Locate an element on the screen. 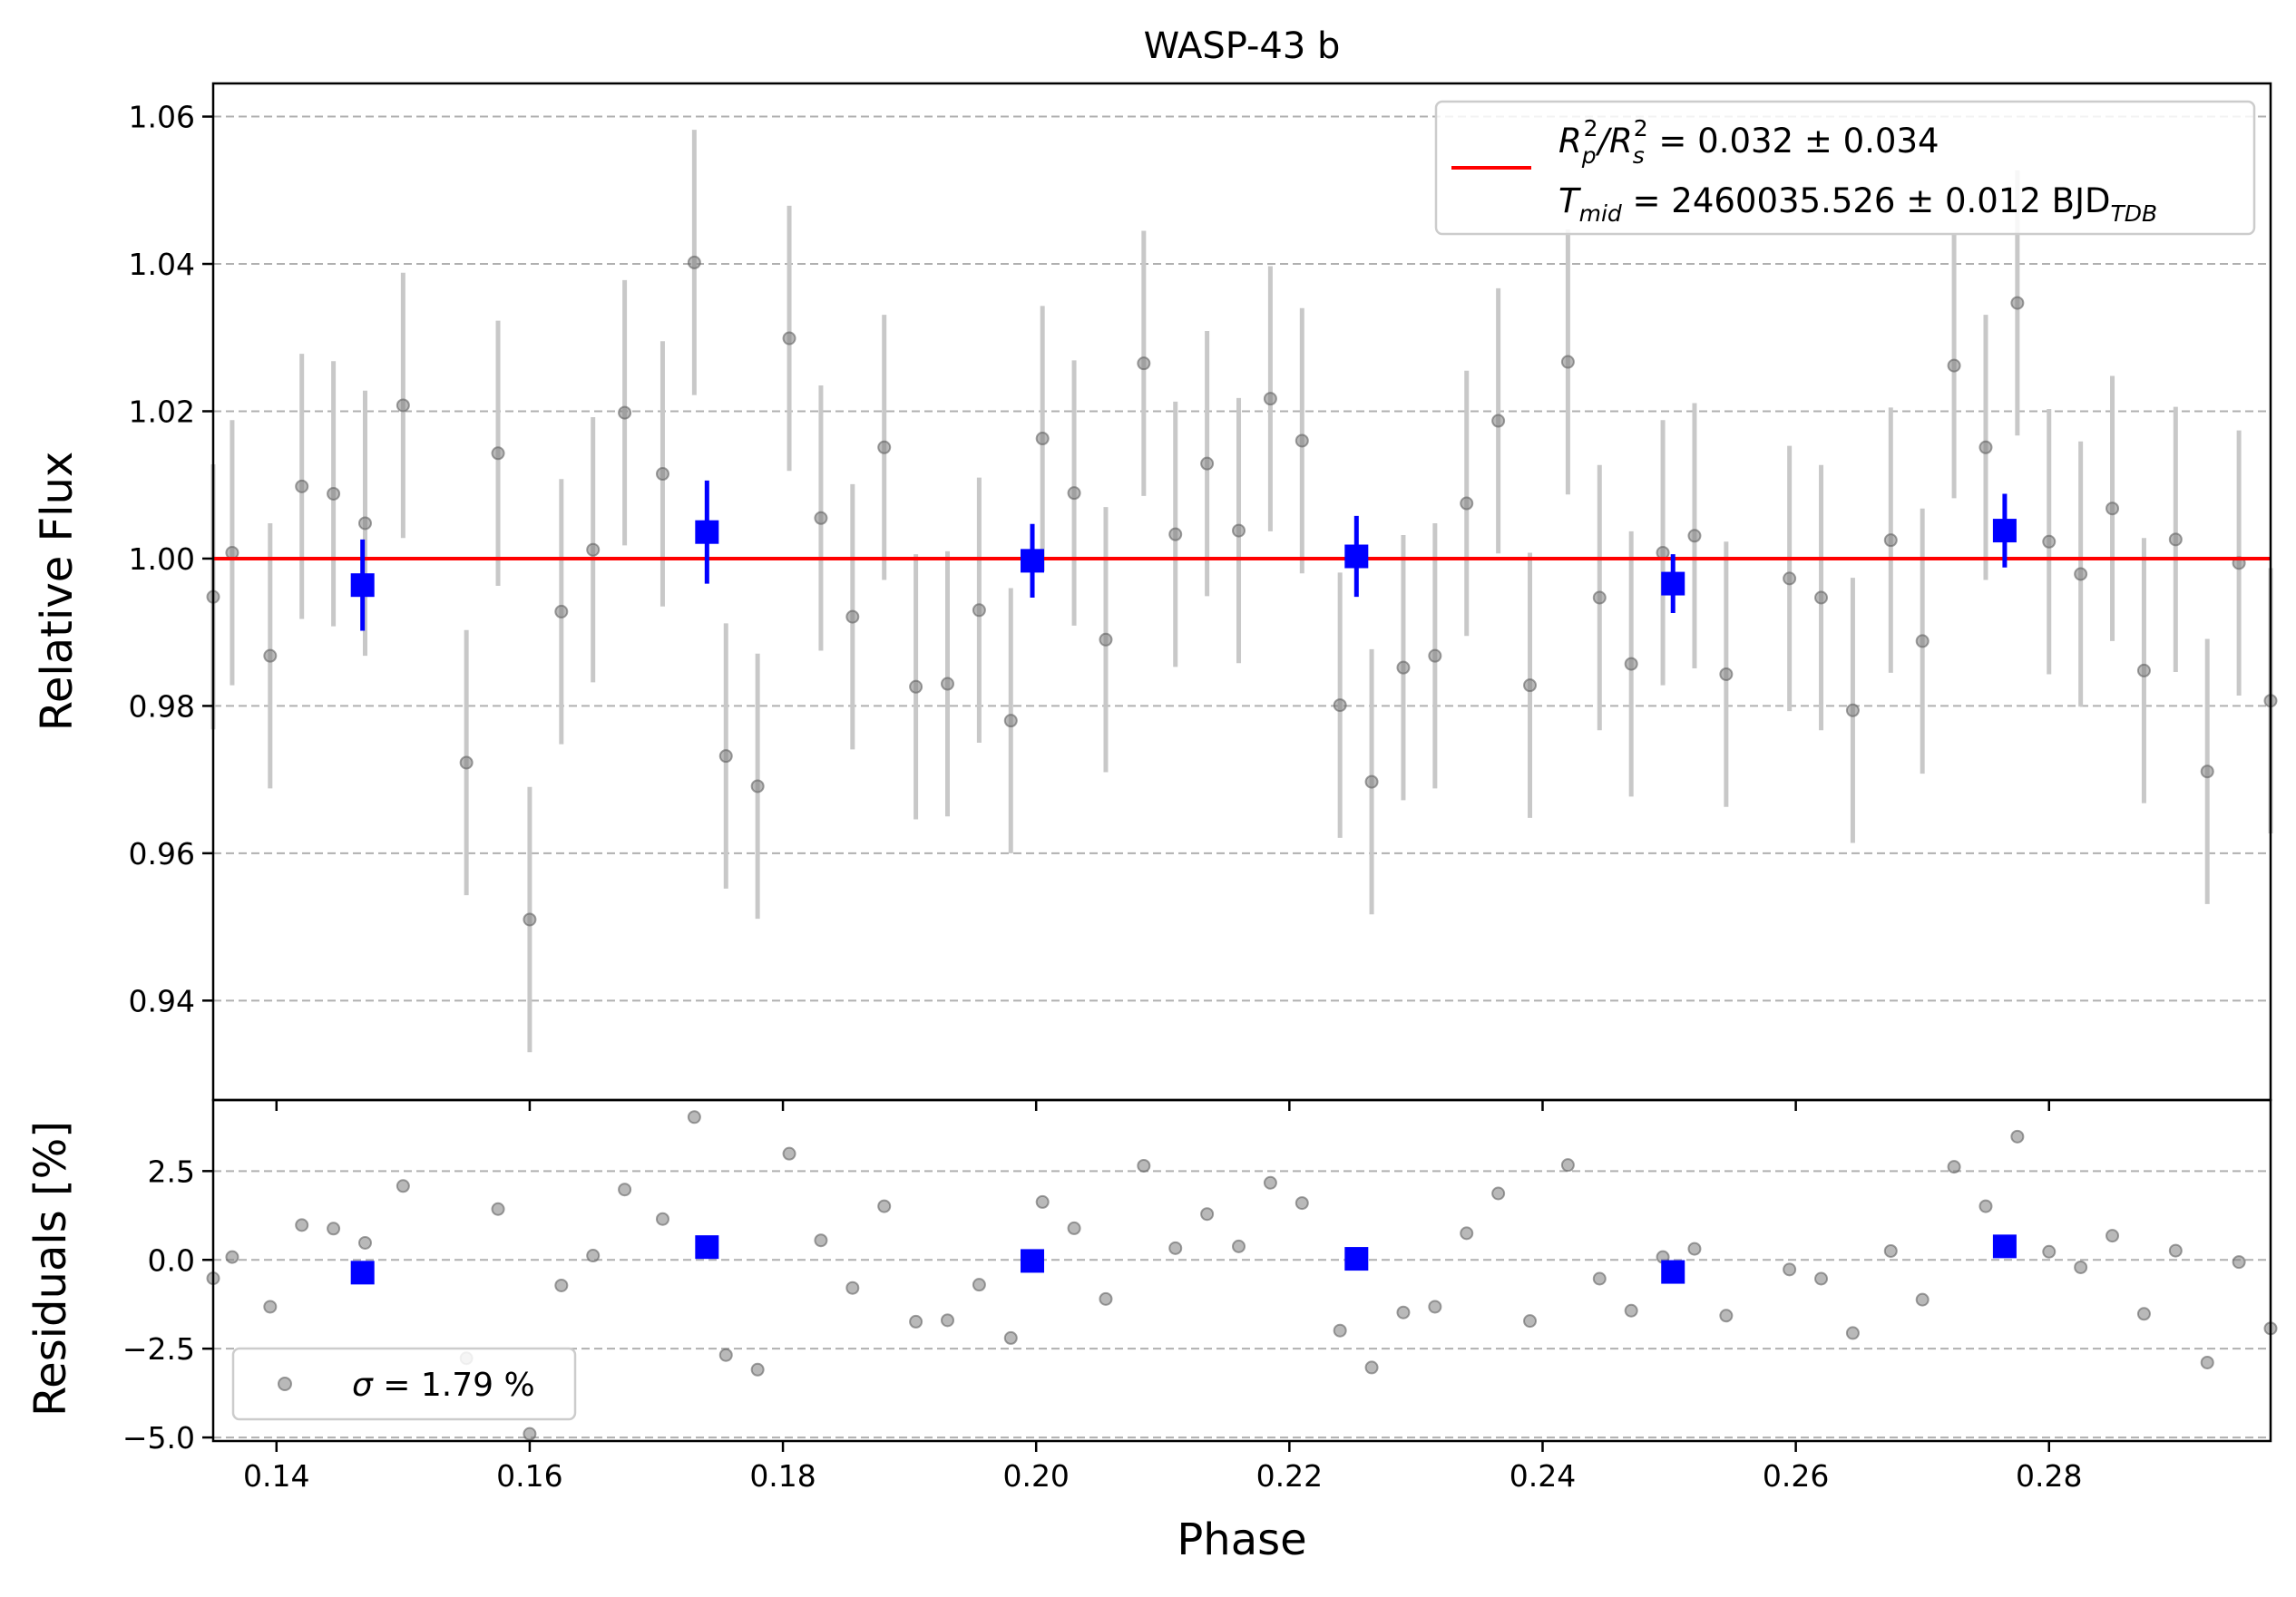  flux-y-tick-label: 0.98 is located at coordinates (162, 706).